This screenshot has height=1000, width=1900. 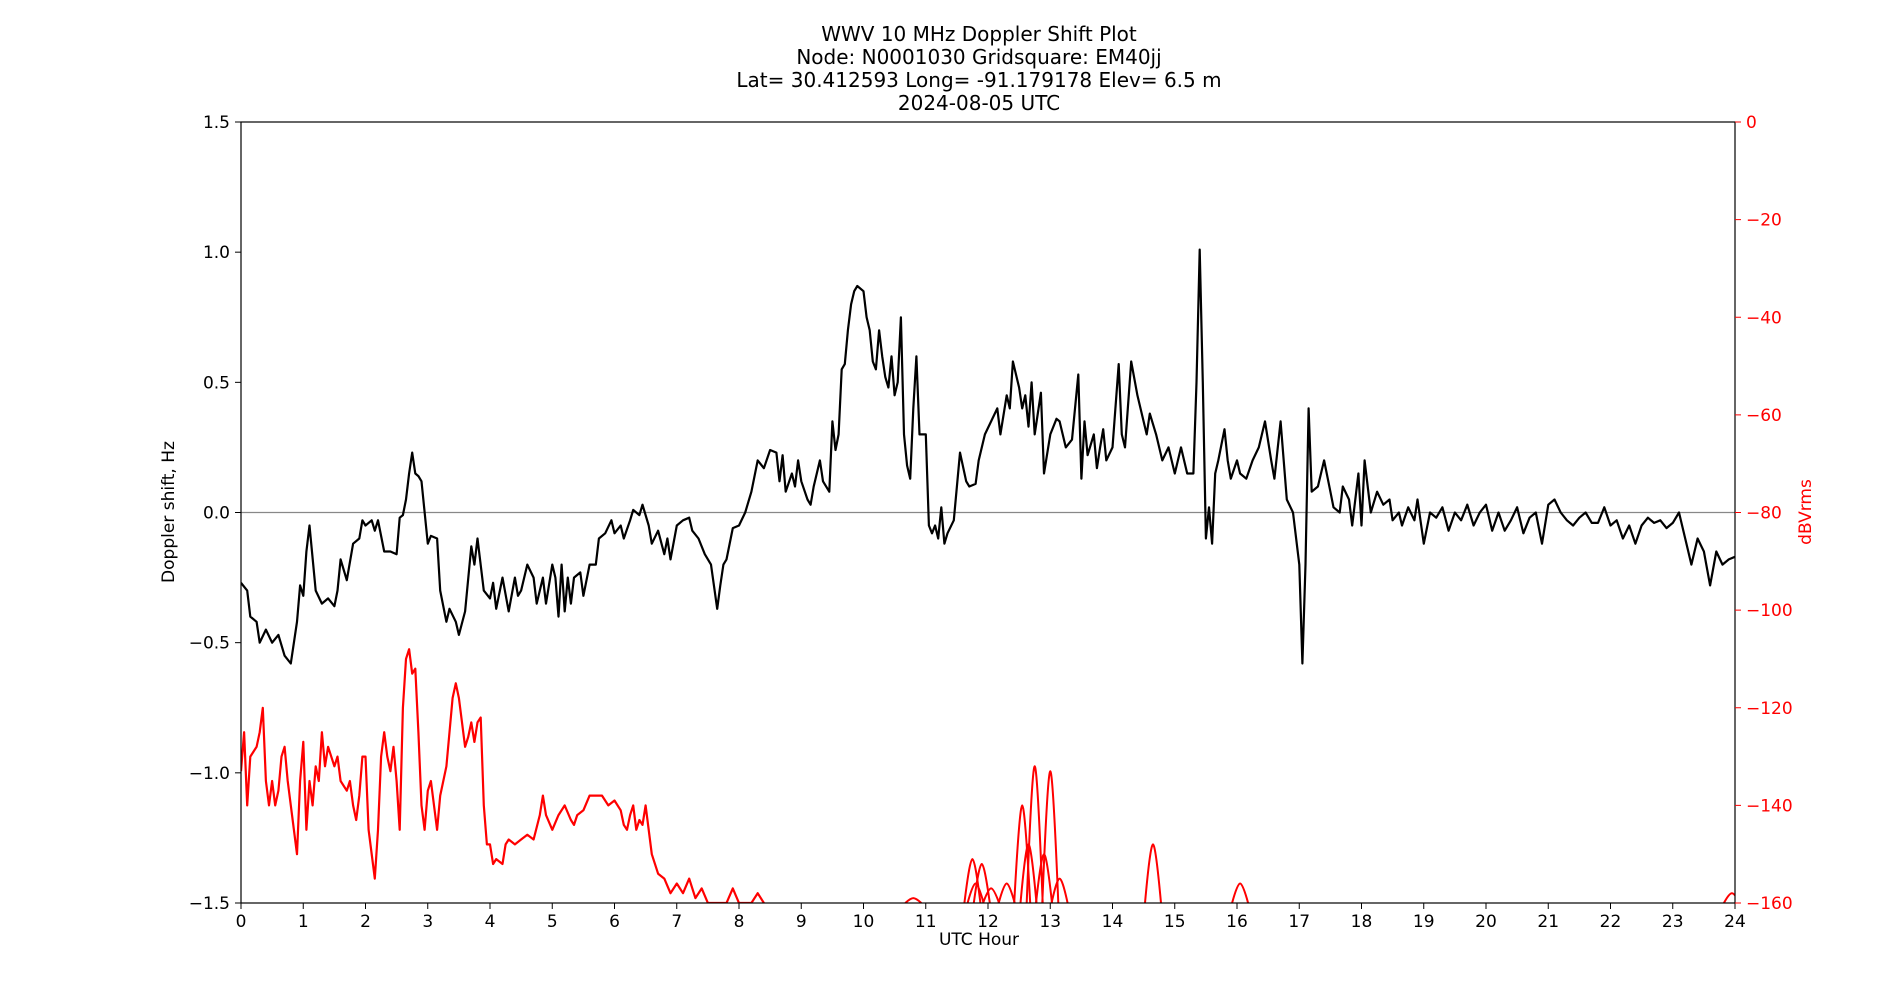 What do you see at coordinates (216, 123) in the screenshot?
I see `y-tick-label: 1.5` at bounding box center [216, 123].